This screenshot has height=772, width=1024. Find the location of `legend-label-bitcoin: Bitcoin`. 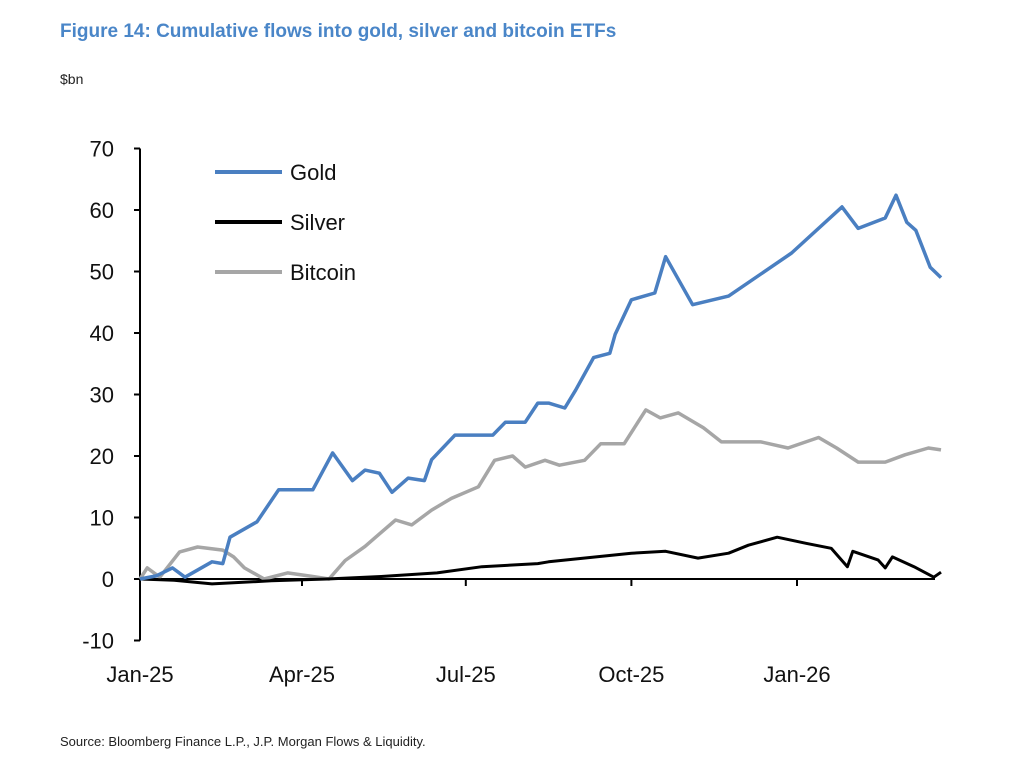

legend-label-bitcoin: Bitcoin is located at coordinates (323, 272).